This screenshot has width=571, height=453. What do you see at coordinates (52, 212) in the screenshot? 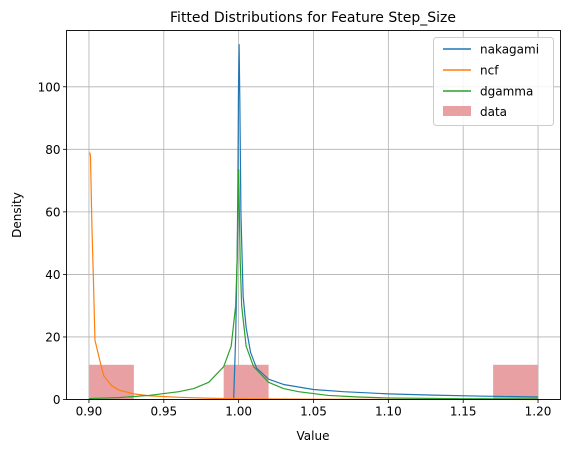
I see `y-tick-label: 60` at bounding box center [52, 212].